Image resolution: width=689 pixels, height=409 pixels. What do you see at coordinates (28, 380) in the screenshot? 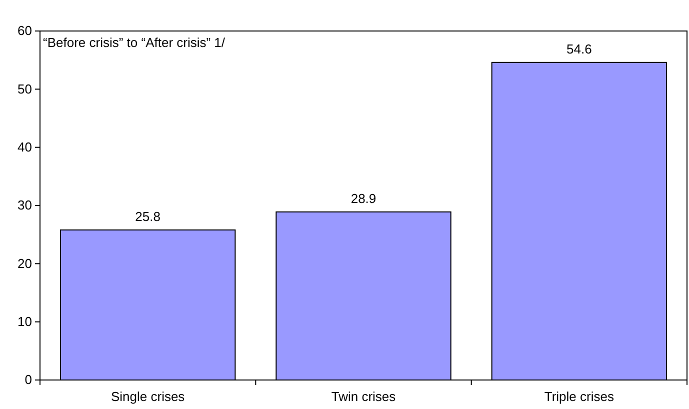
I see `y-tick-label: 0` at bounding box center [28, 380].